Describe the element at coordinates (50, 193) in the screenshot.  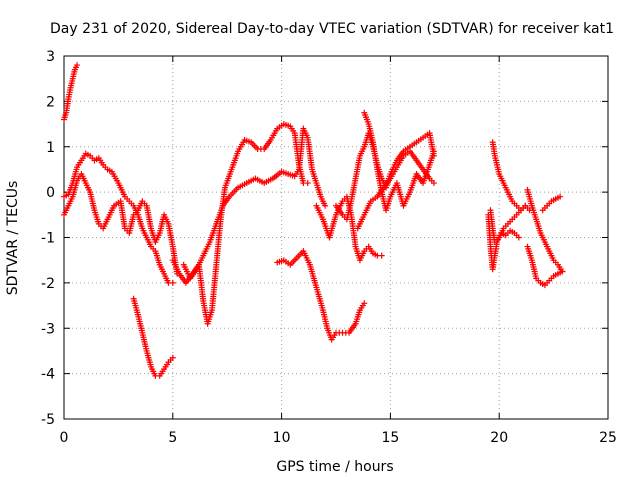
I see `y-tick-label: 0` at that location.